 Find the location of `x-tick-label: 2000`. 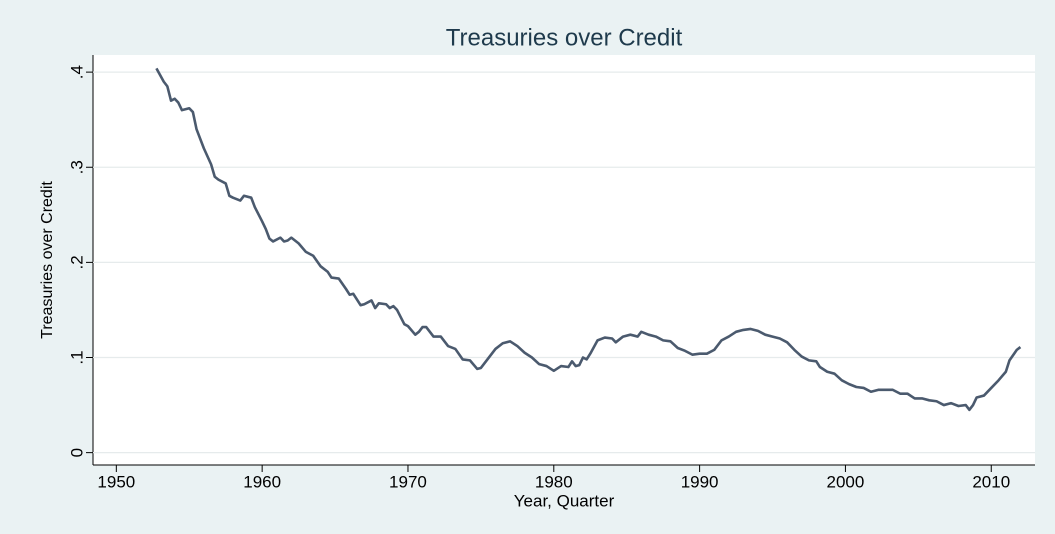

x-tick-label: 2000 is located at coordinates (846, 481).